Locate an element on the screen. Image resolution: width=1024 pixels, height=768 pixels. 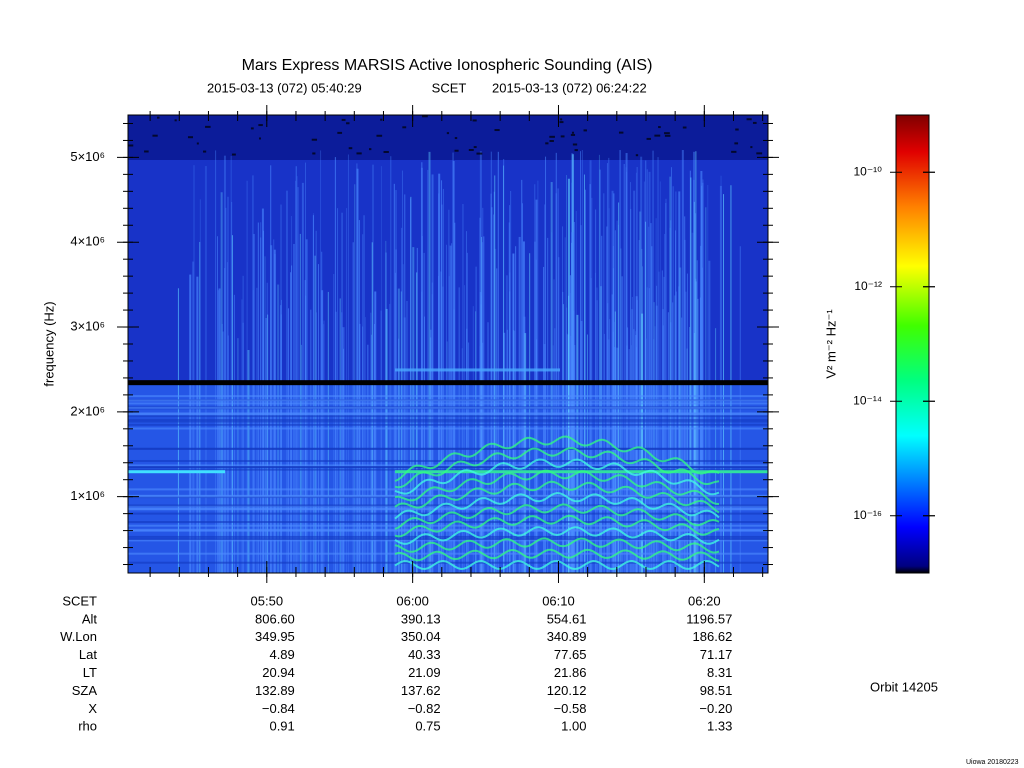
spec-cyan2 is located at coordinates (477, 370).